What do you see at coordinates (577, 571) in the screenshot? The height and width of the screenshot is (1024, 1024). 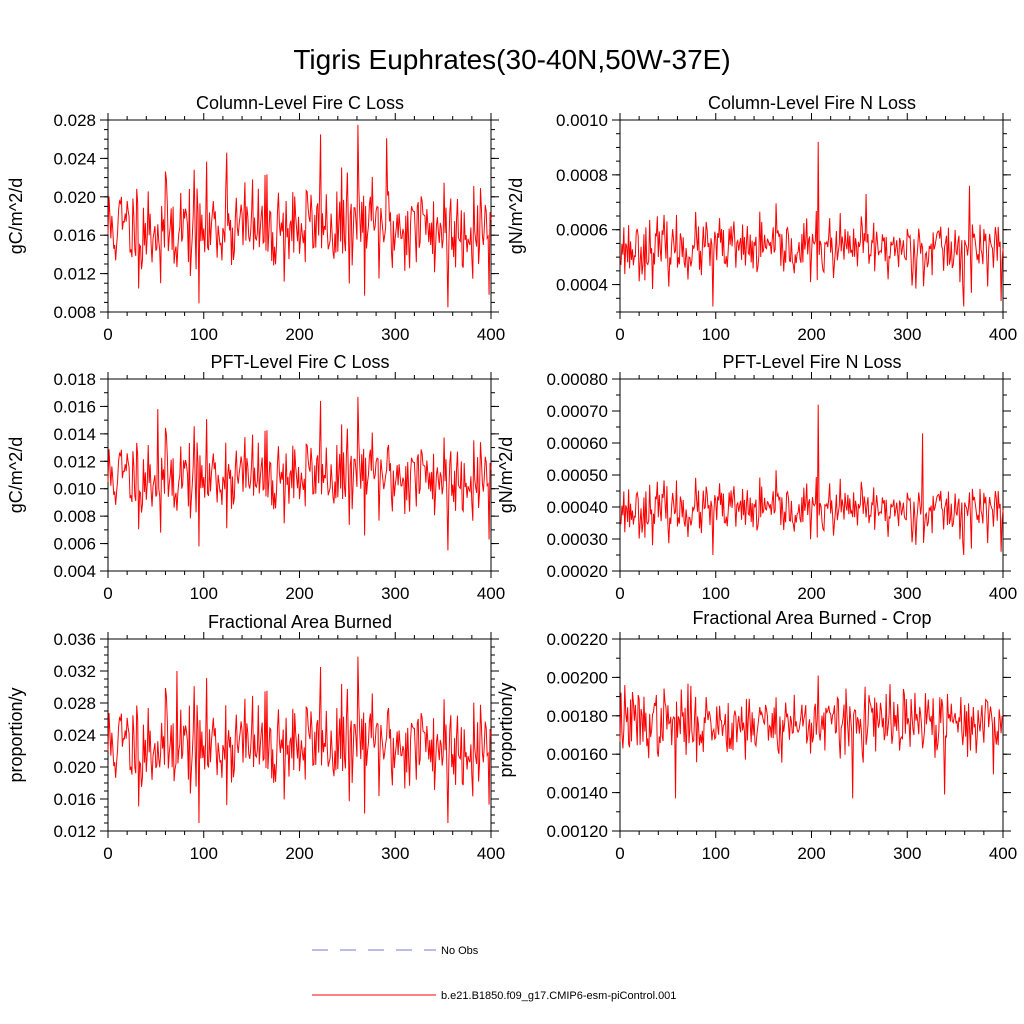 I see `y-tick-label: 0.00020` at bounding box center [577, 571].